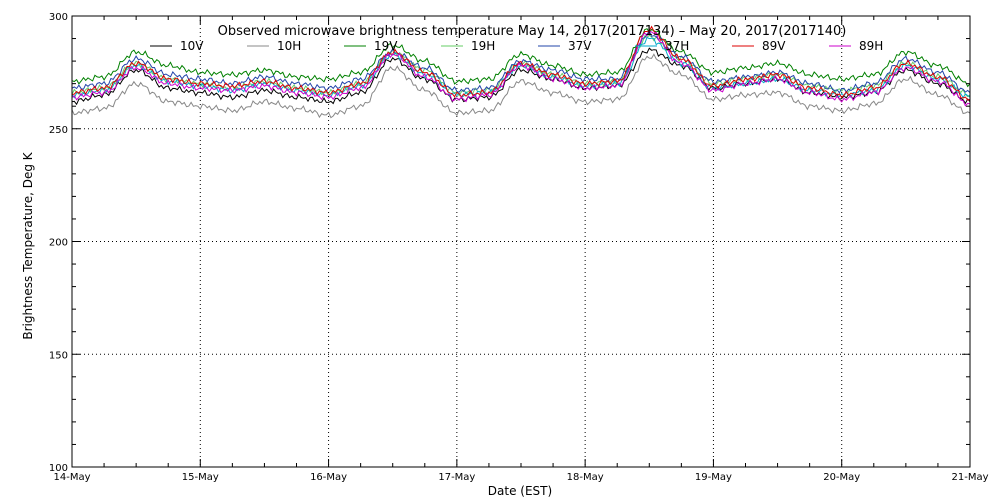 This screenshot has width=1000, height=500. What do you see at coordinates (289, 46) in the screenshot?
I see `legend-label-10h: 10H` at bounding box center [289, 46].